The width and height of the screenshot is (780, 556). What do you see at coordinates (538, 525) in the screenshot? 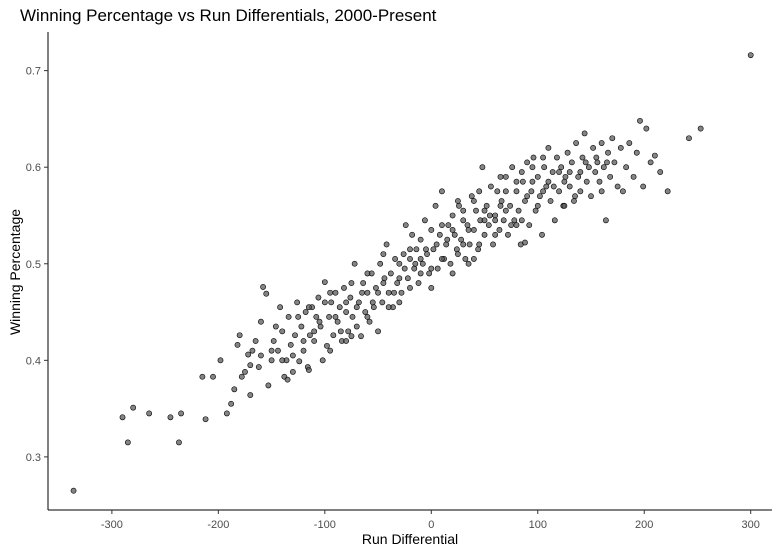
I see `x-tick-label: 100` at bounding box center [538, 525].